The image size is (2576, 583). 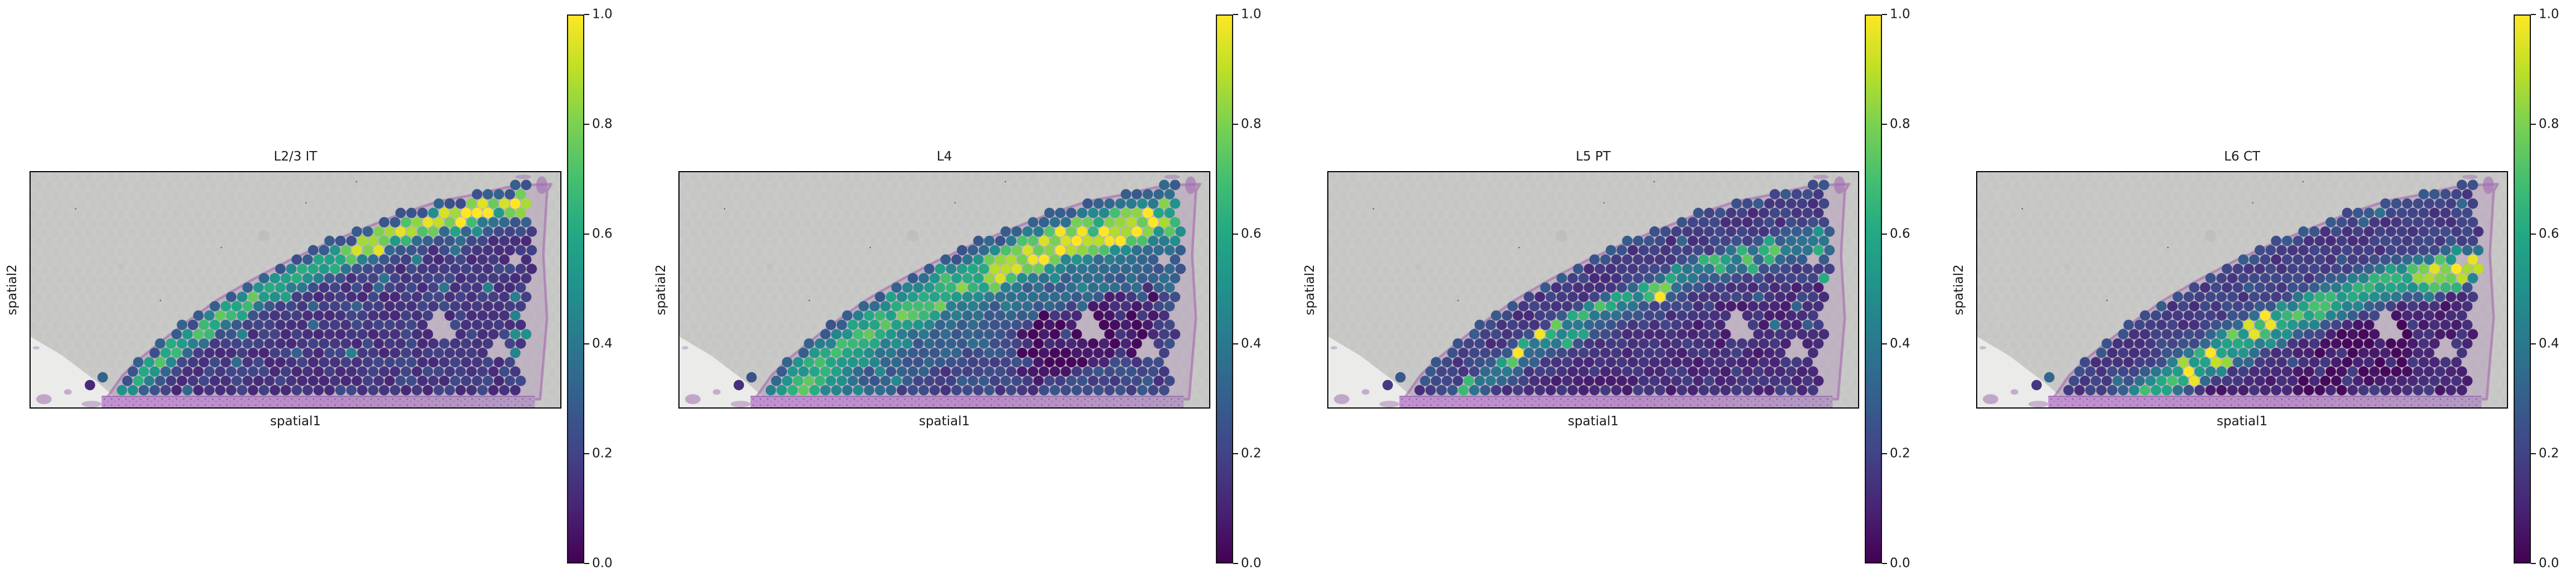 What do you see at coordinates (2242, 156) in the screenshot?
I see `plot-title: L6 CT` at bounding box center [2242, 156].